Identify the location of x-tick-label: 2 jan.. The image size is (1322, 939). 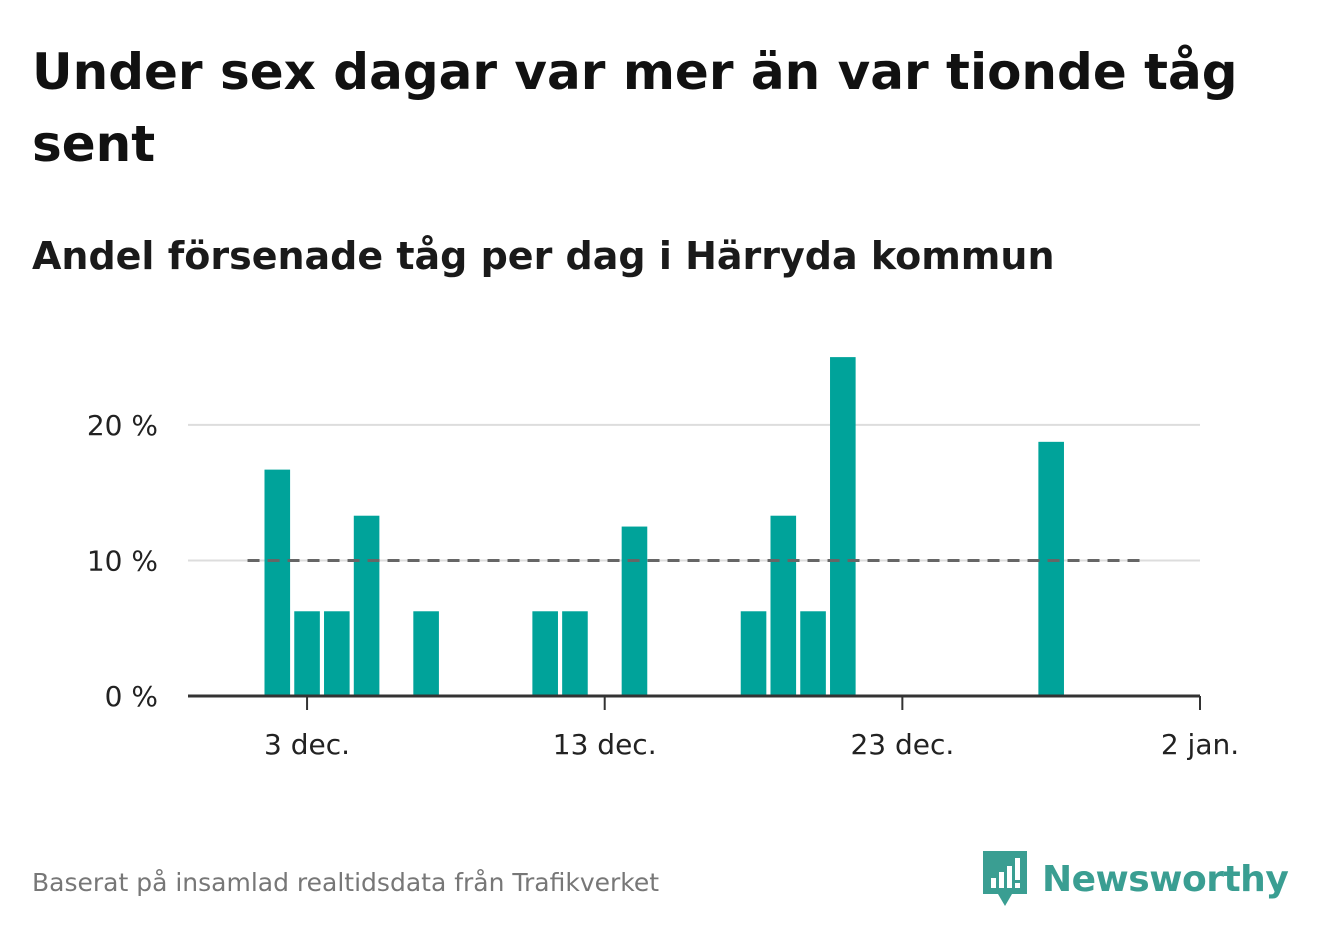
(1200, 744).